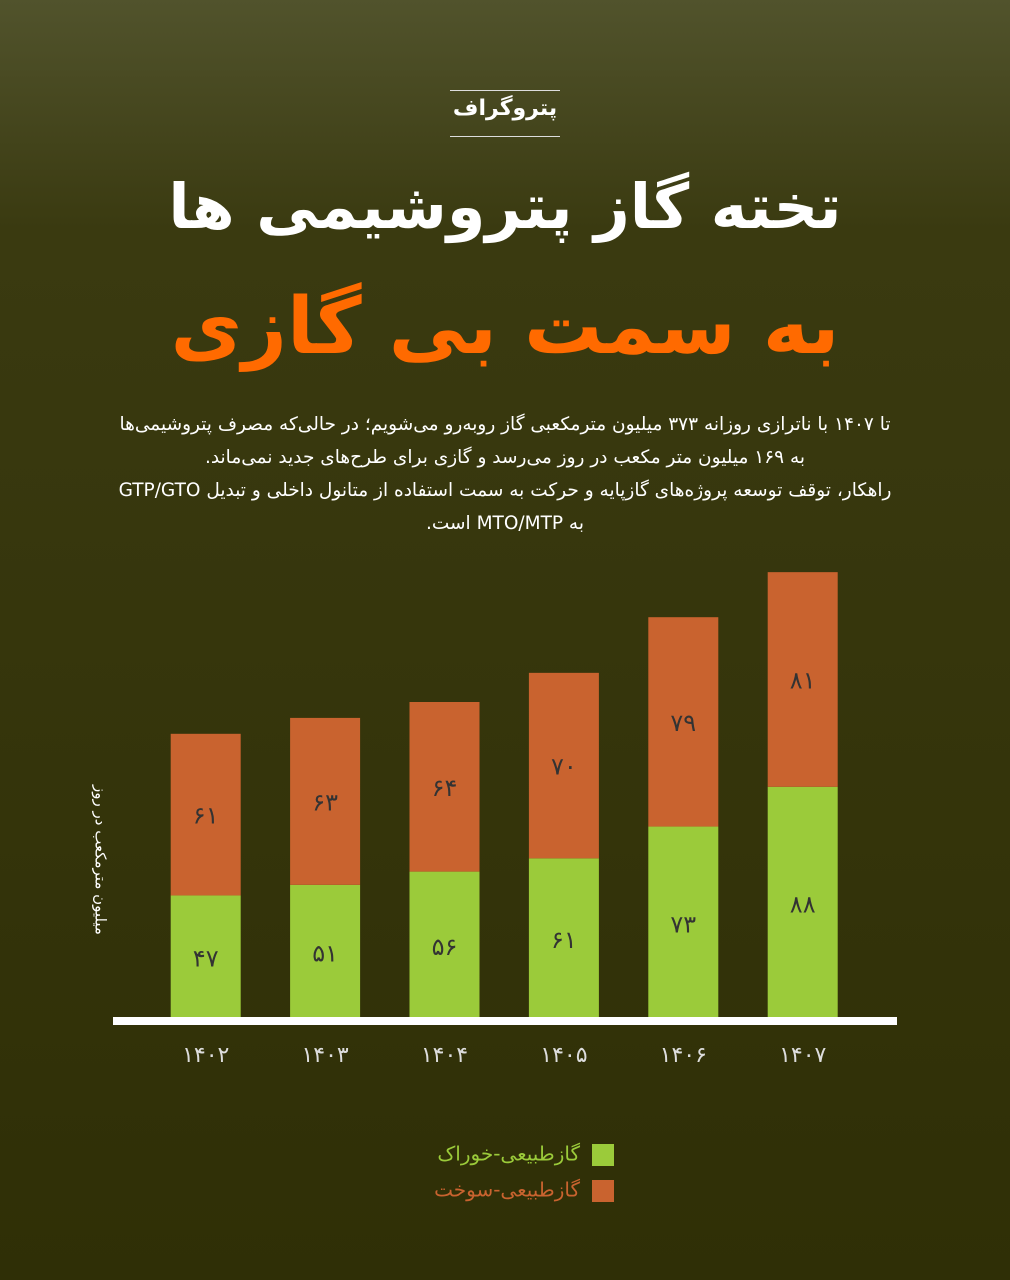  I want to click on value-label: ۴۷, so click(206, 959).